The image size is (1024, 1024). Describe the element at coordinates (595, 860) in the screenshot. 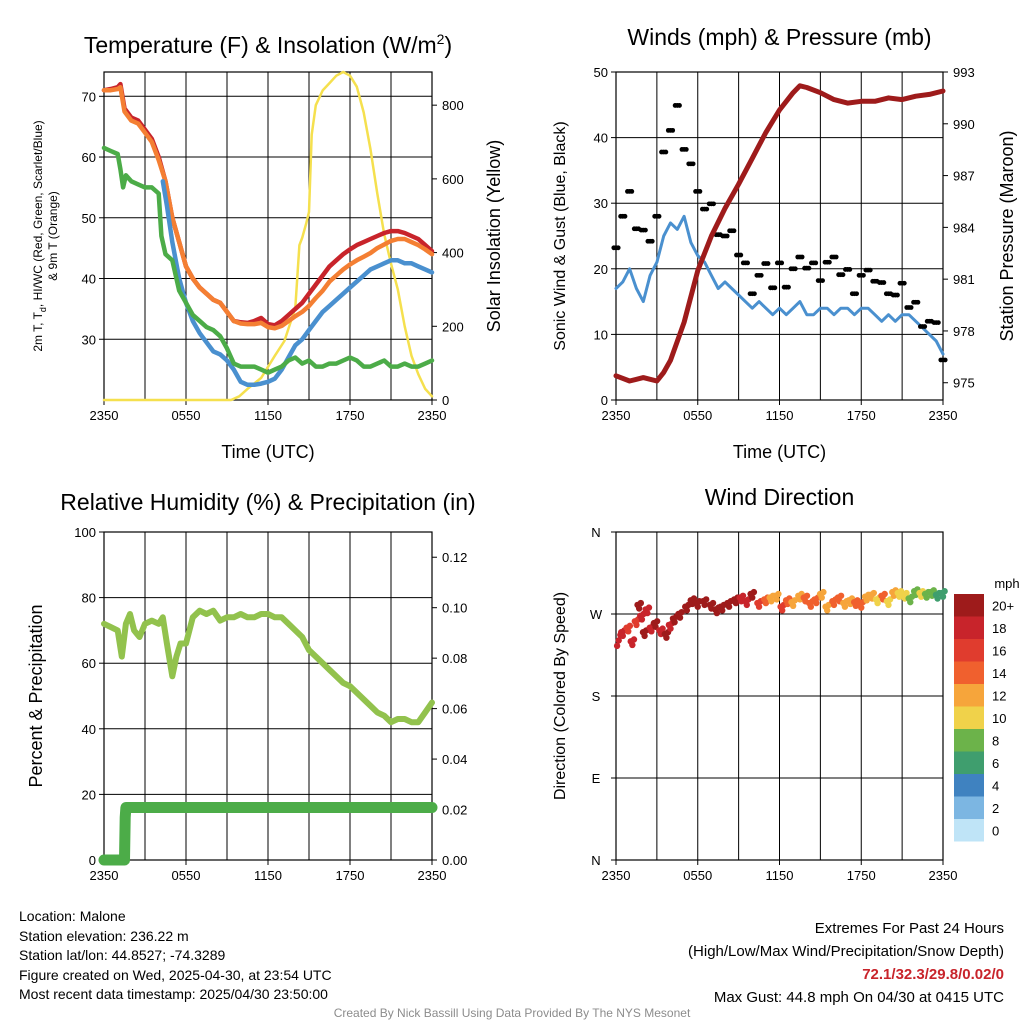

I see `direction-y-tick-label: N` at that location.